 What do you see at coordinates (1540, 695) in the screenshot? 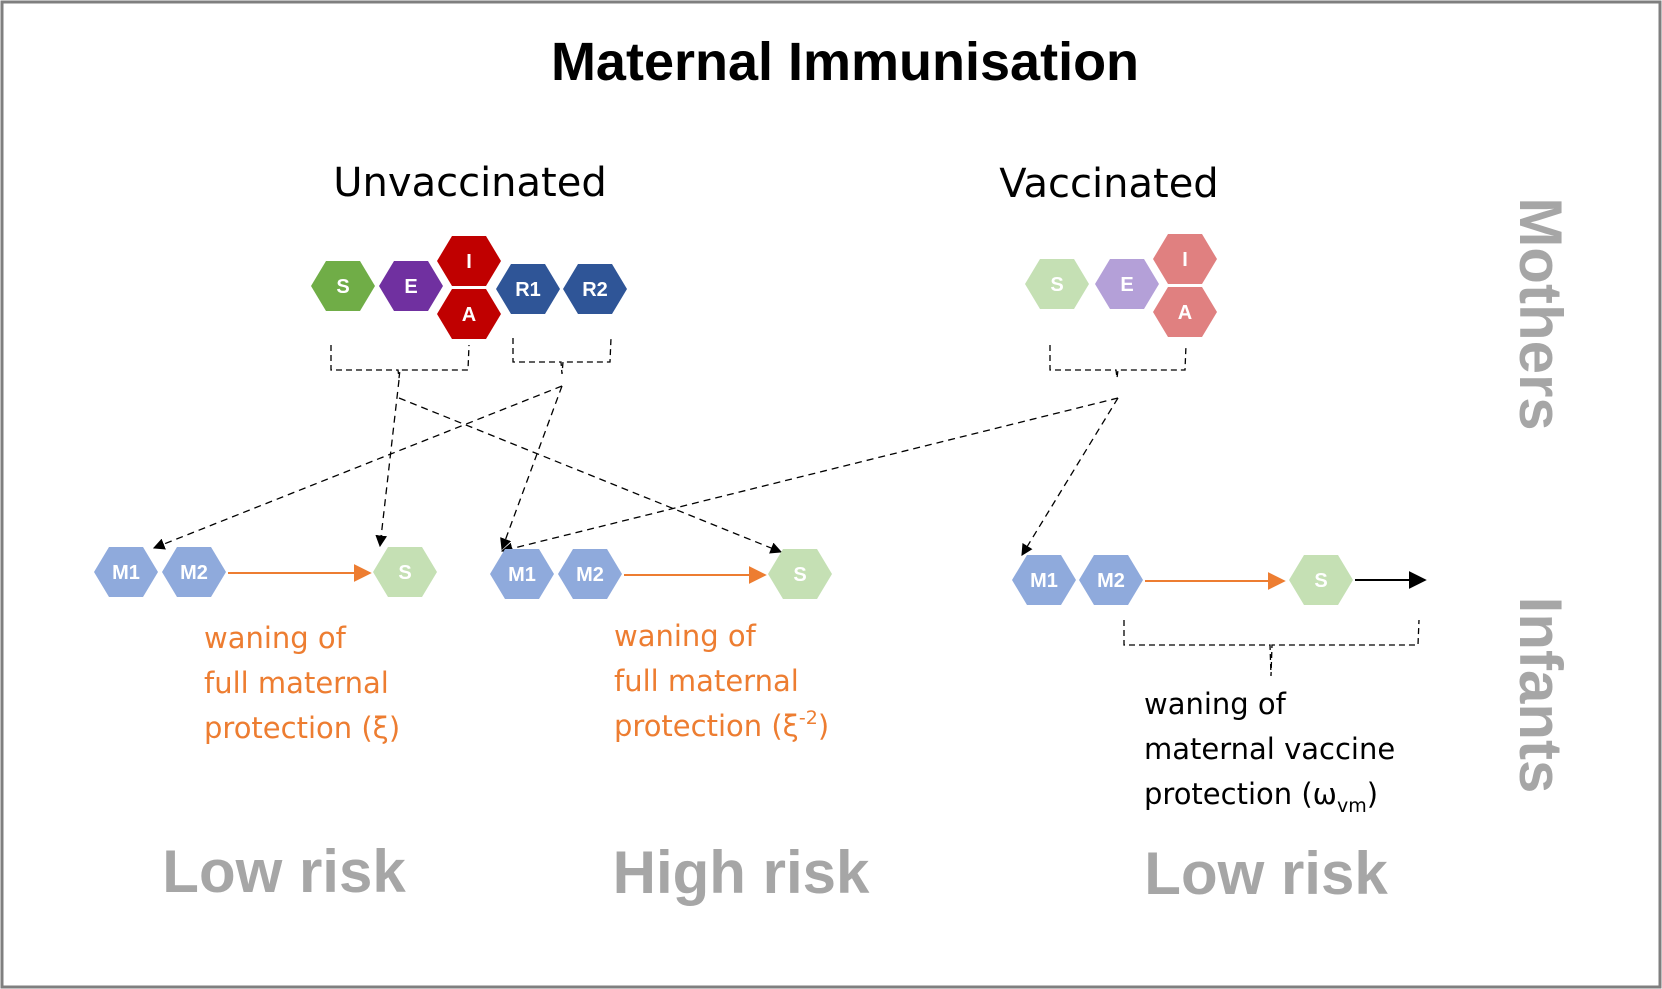
I see `infants-side-label: Infants` at bounding box center [1540, 695].